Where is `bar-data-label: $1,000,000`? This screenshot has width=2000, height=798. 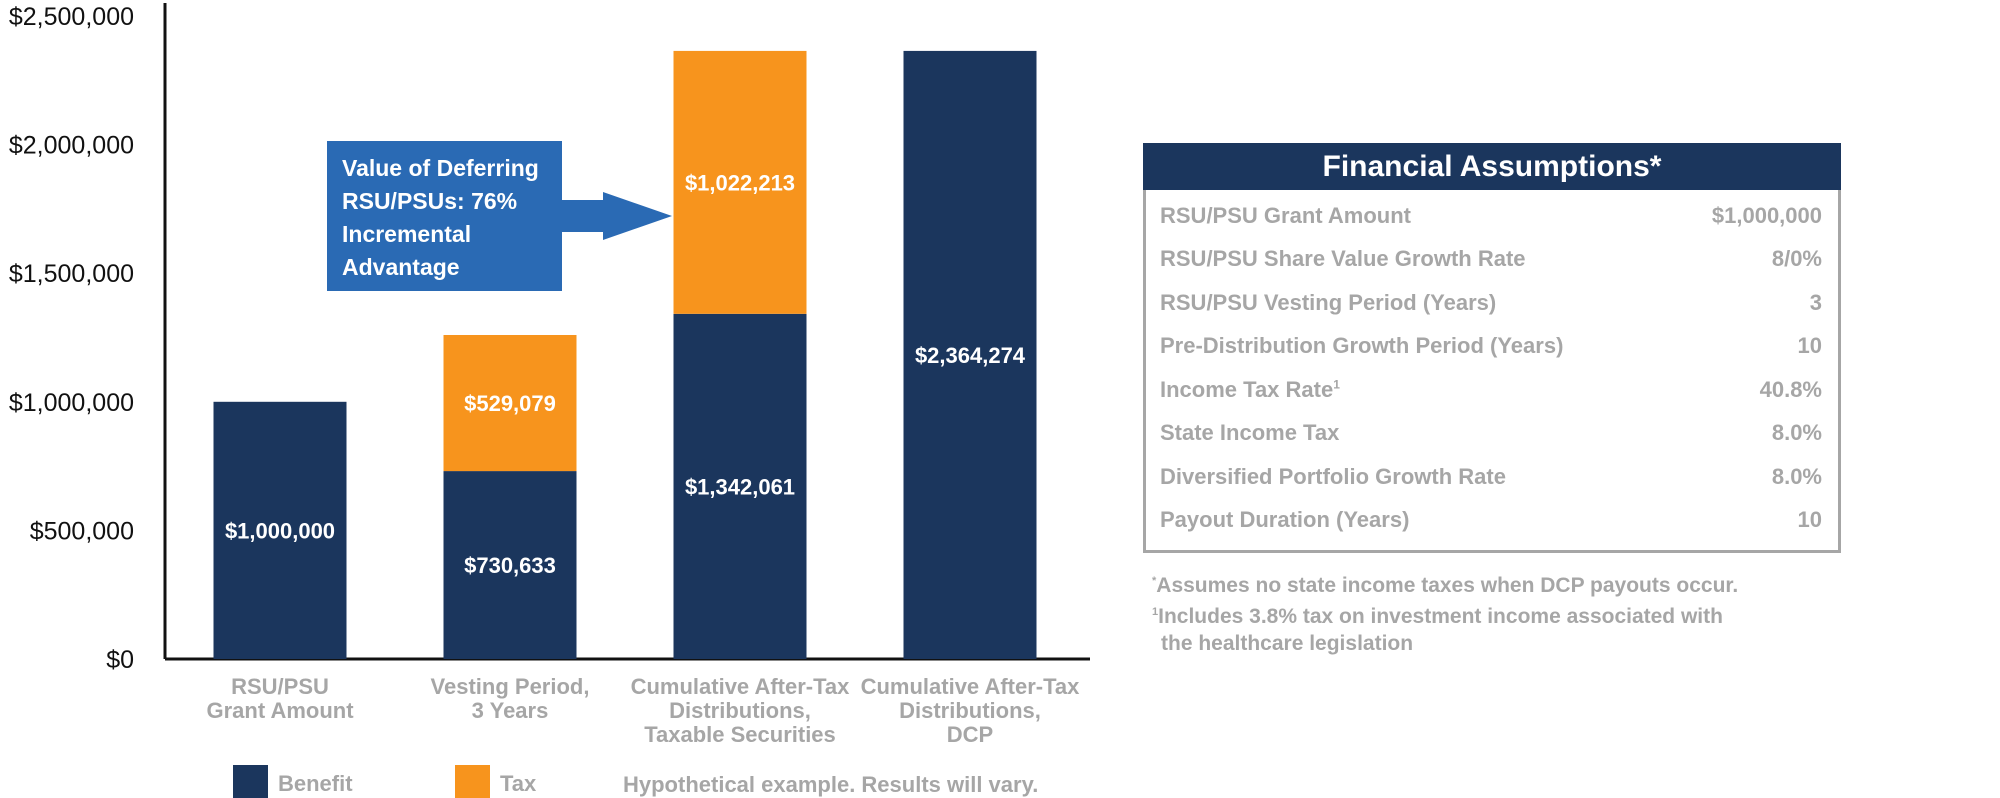
bar-data-label: $1,000,000 is located at coordinates (280, 530).